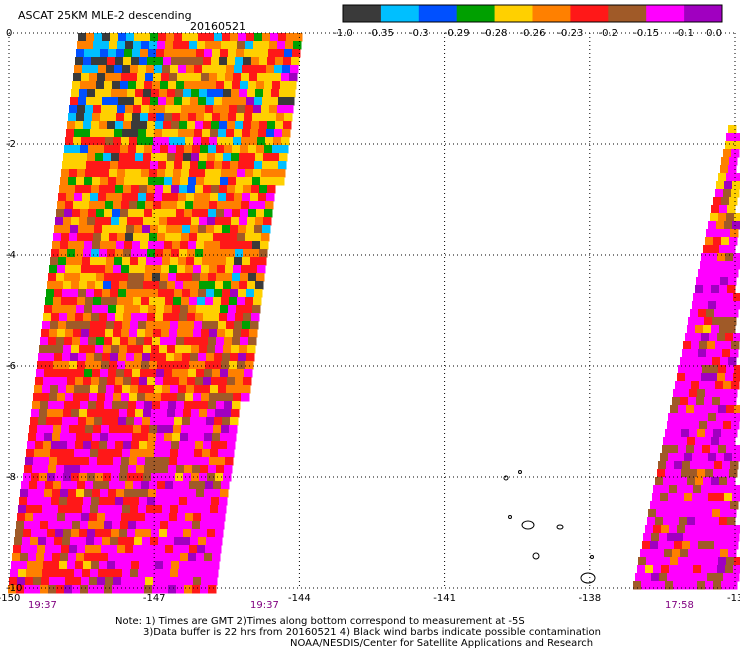  What do you see at coordinates (627, 13) in the screenshot?
I see `colorbar-swatch` at bounding box center [627, 13].